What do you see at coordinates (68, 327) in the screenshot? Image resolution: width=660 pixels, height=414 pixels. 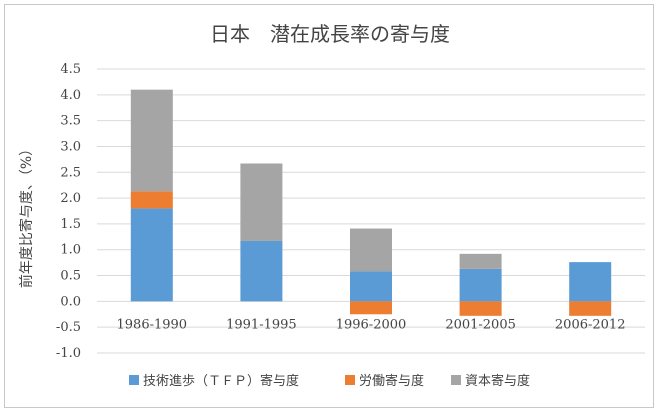 I see `y-tick-label: -0.5` at bounding box center [68, 327].